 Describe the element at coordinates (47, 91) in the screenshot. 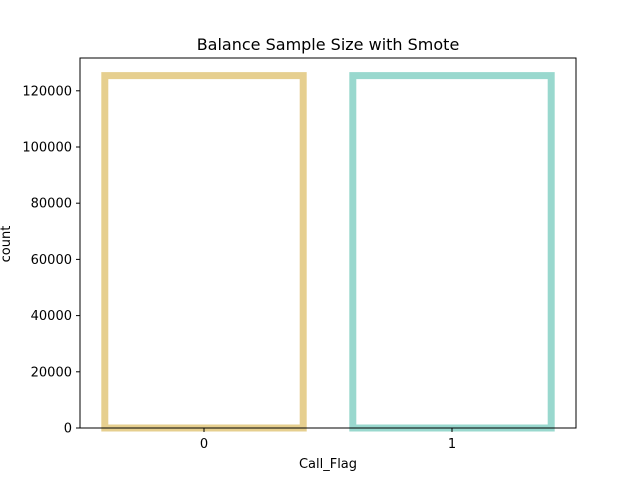

I see `y-tick-label: 120000` at that location.